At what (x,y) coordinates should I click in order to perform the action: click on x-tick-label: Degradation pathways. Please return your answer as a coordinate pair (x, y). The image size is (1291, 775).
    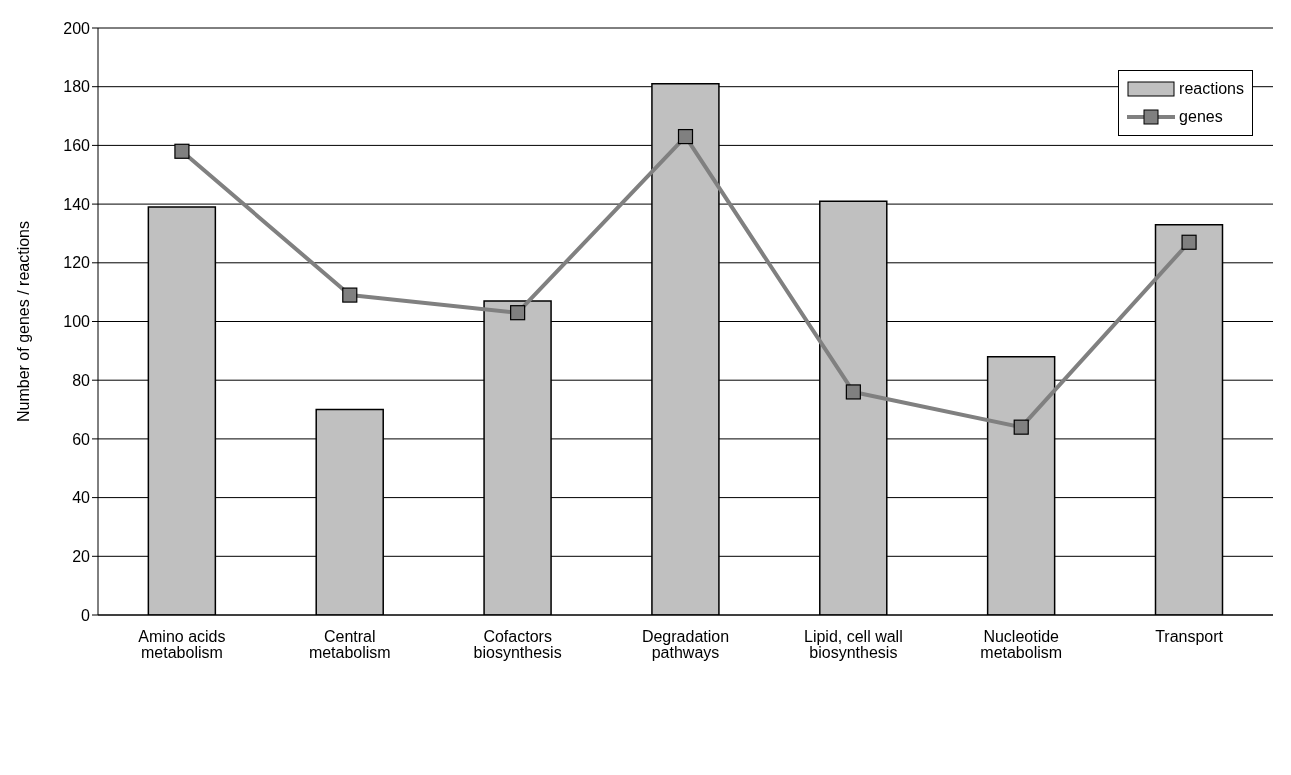
    Looking at the image, I should click on (685, 645).